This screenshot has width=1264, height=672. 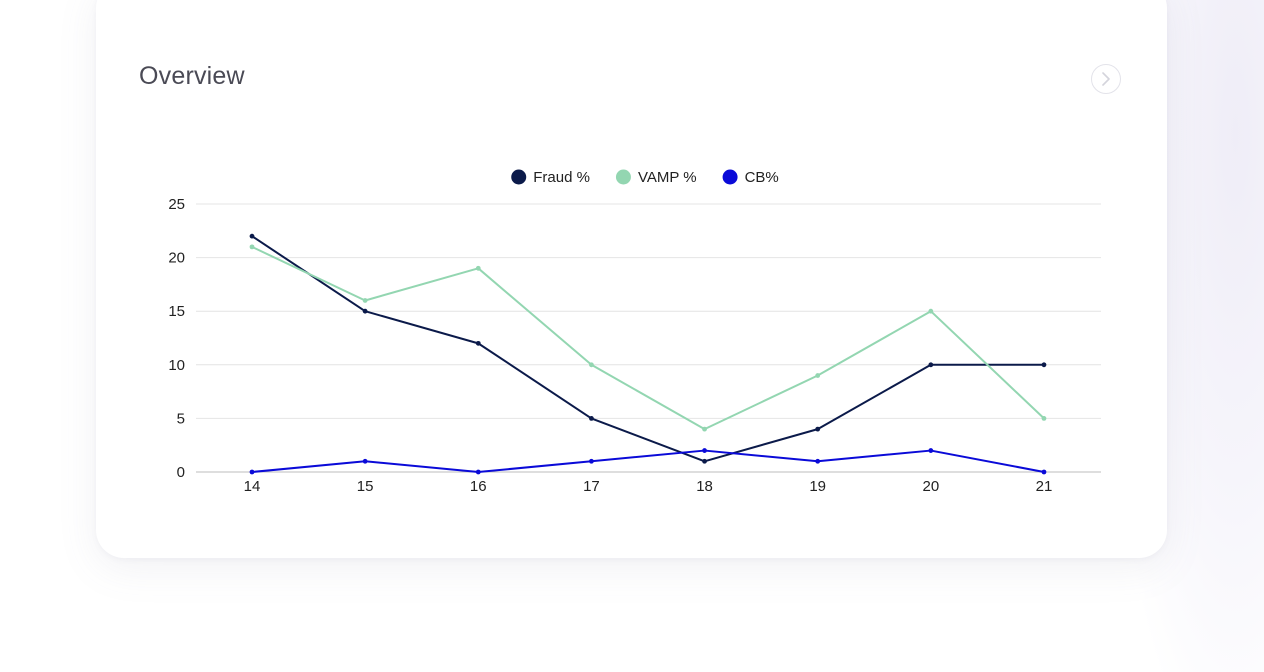 What do you see at coordinates (176, 258) in the screenshot?
I see `y-tick-label: 20` at bounding box center [176, 258].